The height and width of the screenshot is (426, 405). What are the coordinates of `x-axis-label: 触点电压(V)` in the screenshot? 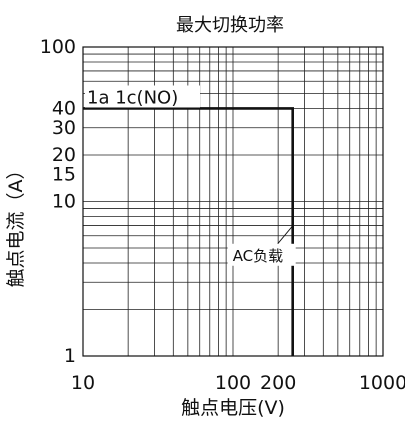 It's located at (233, 408).